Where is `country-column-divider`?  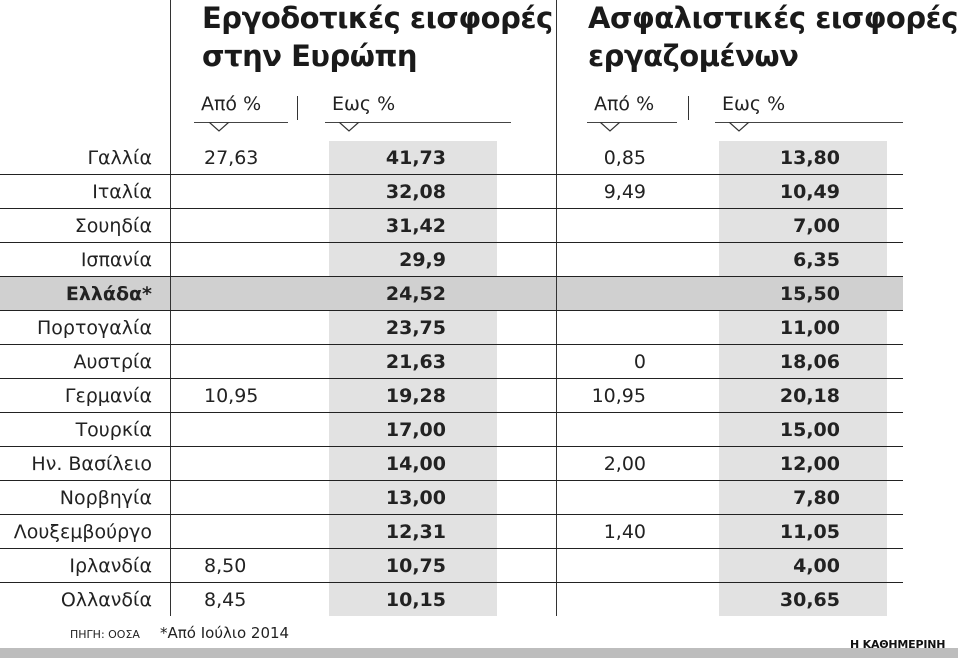
country-column-divider is located at coordinates (170, 308).